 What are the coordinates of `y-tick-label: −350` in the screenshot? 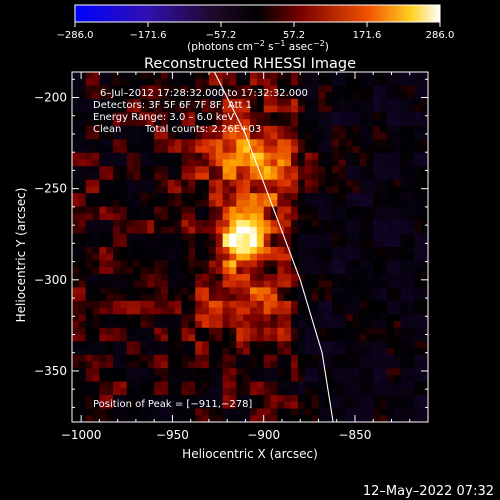 It's located at (50, 371).